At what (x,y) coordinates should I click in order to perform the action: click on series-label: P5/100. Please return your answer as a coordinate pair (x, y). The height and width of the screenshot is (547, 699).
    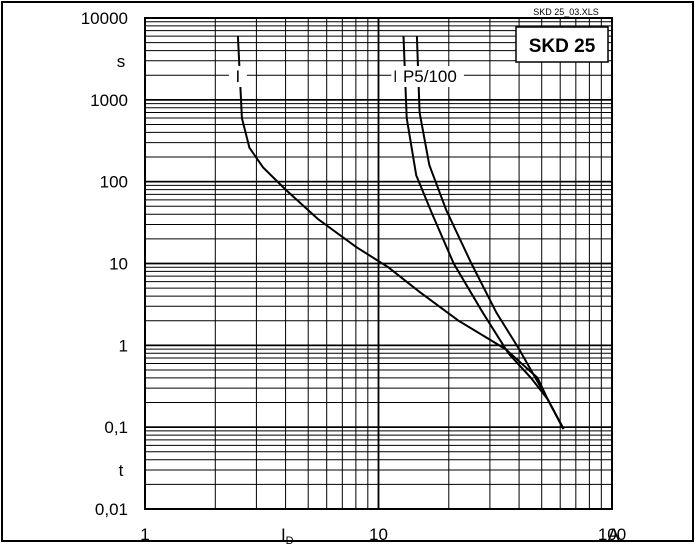
    Looking at the image, I should click on (430, 76).